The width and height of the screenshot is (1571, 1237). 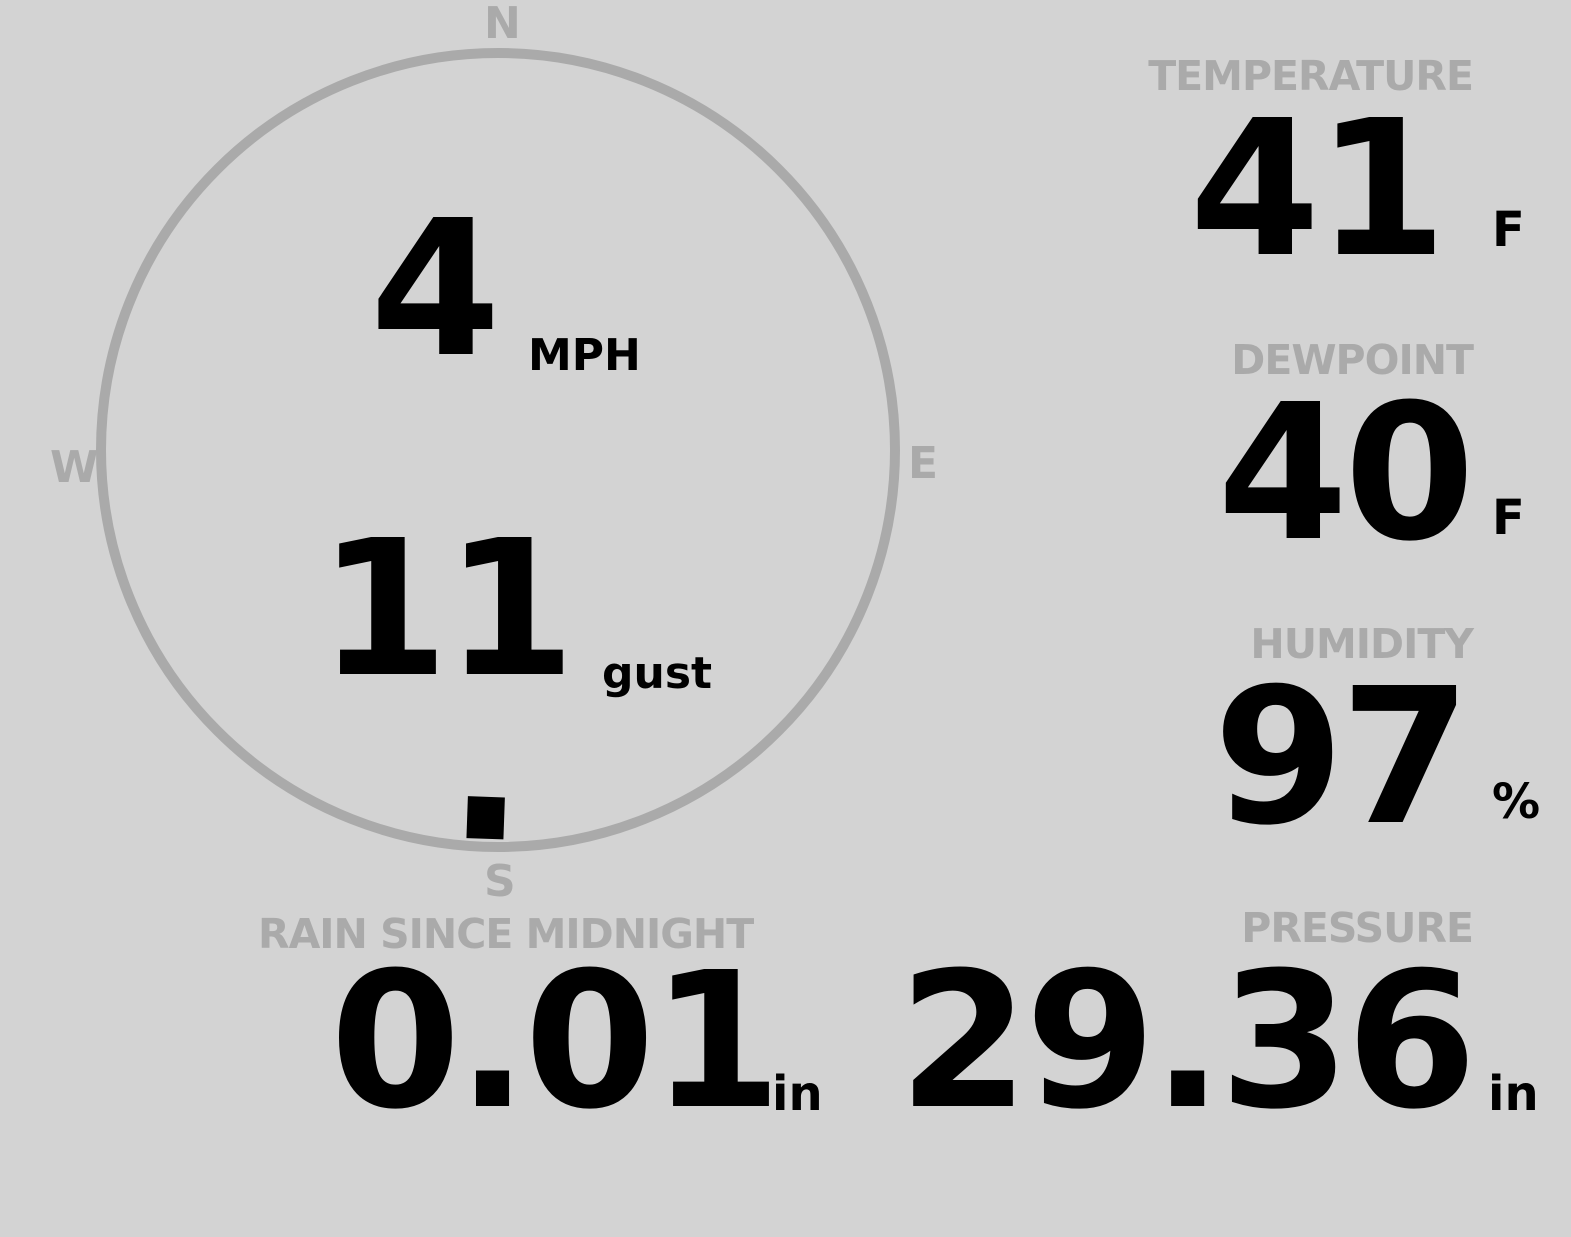 What do you see at coordinates (1318, 189) in the screenshot?
I see `temperature-value: 41` at bounding box center [1318, 189].